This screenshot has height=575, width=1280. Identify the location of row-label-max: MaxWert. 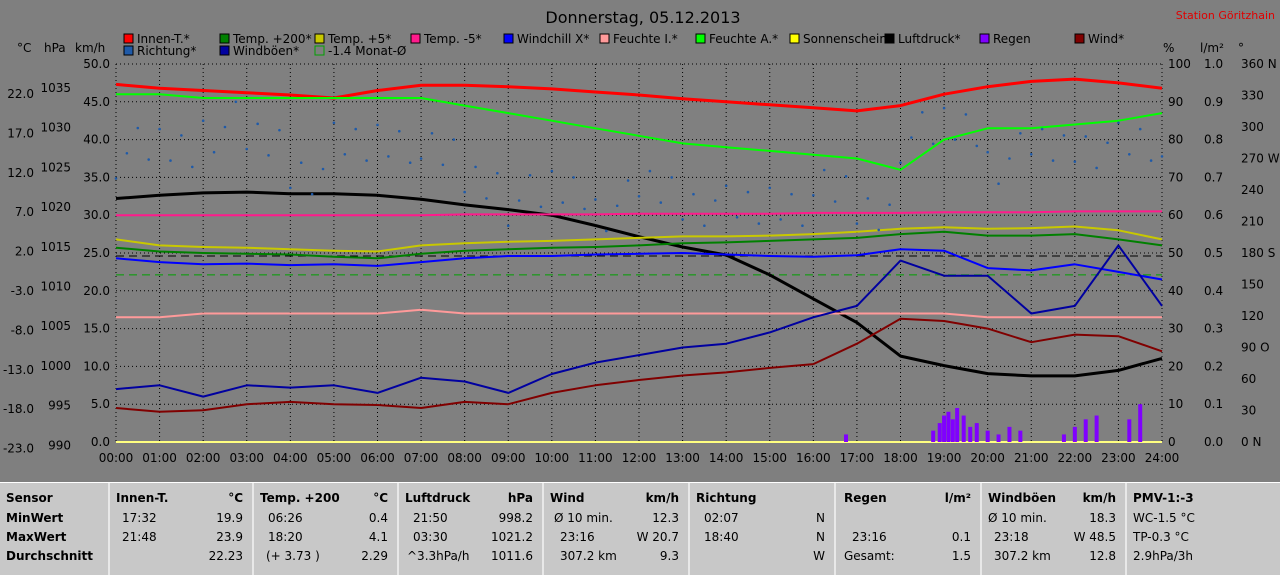
(36, 537).